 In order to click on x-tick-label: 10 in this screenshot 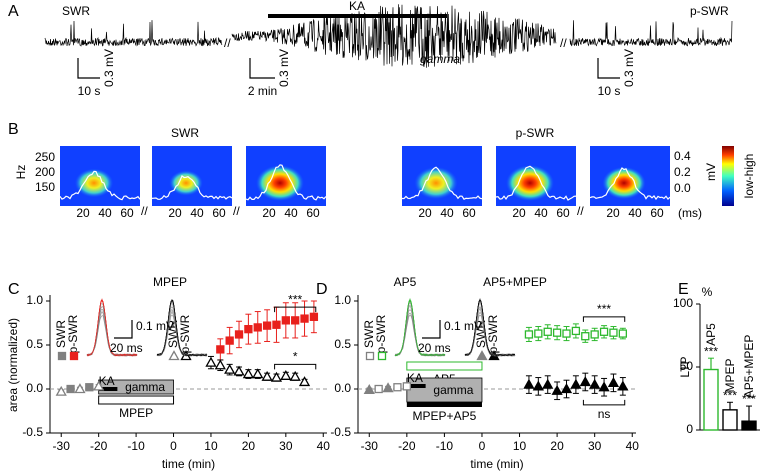, I will do `click(211, 446)`.